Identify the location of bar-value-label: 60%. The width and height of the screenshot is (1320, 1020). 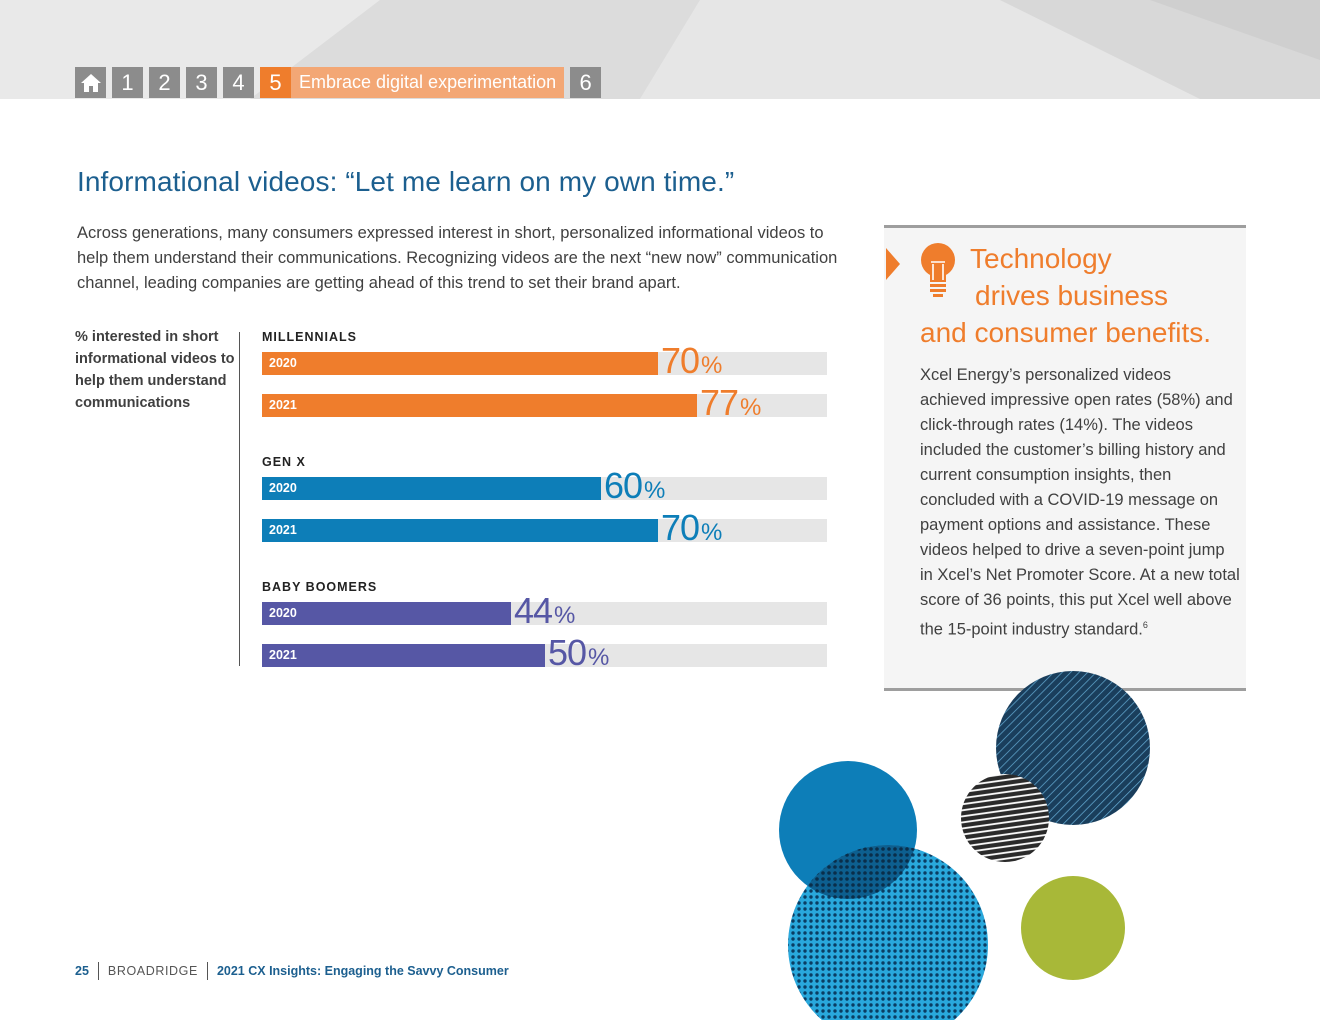
(635, 485).